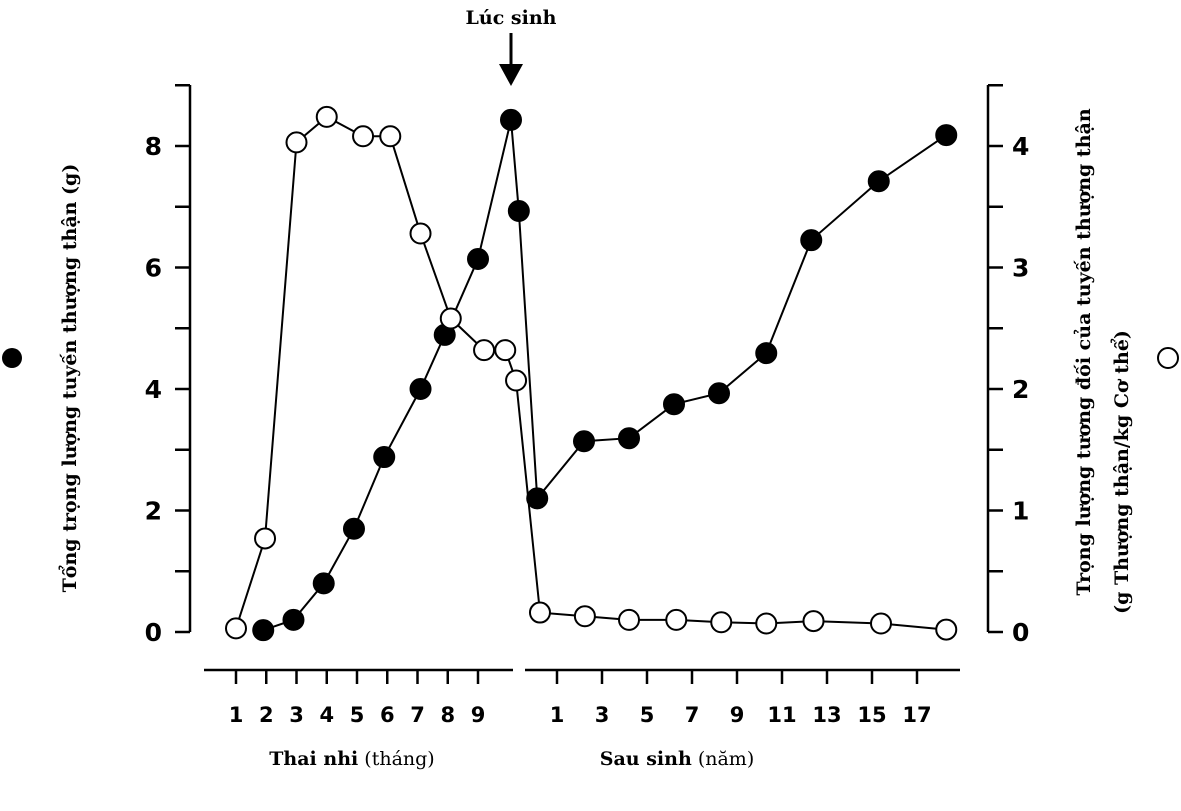 The image size is (1181, 811). I want to click on left-axis-legend-filled-circle-icon, so click(12, 358).